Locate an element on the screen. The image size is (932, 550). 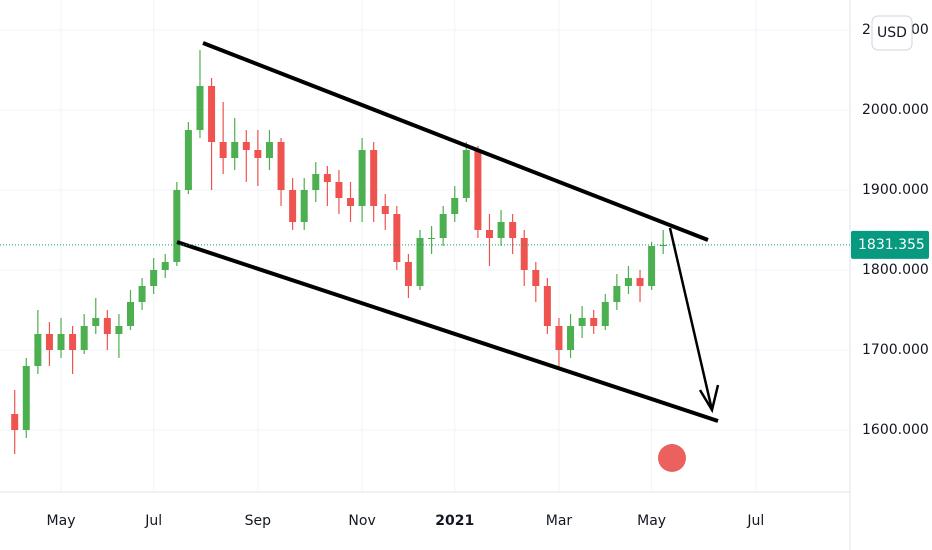
currency-box is located at coordinates (892, 33).